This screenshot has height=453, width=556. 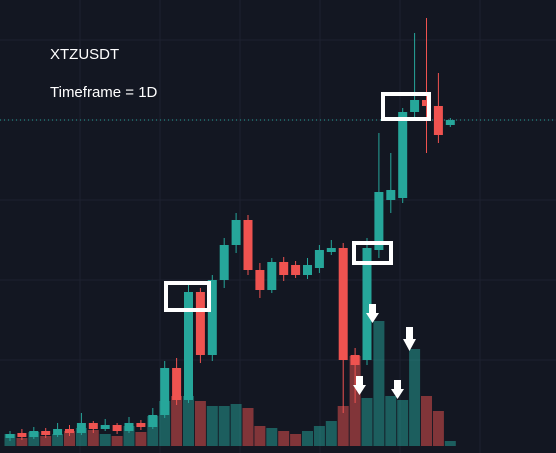 What do you see at coordinates (104, 92) in the screenshot?
I see `timeframe-label: Timeframe = 1D` at bounding box center [104, 92].